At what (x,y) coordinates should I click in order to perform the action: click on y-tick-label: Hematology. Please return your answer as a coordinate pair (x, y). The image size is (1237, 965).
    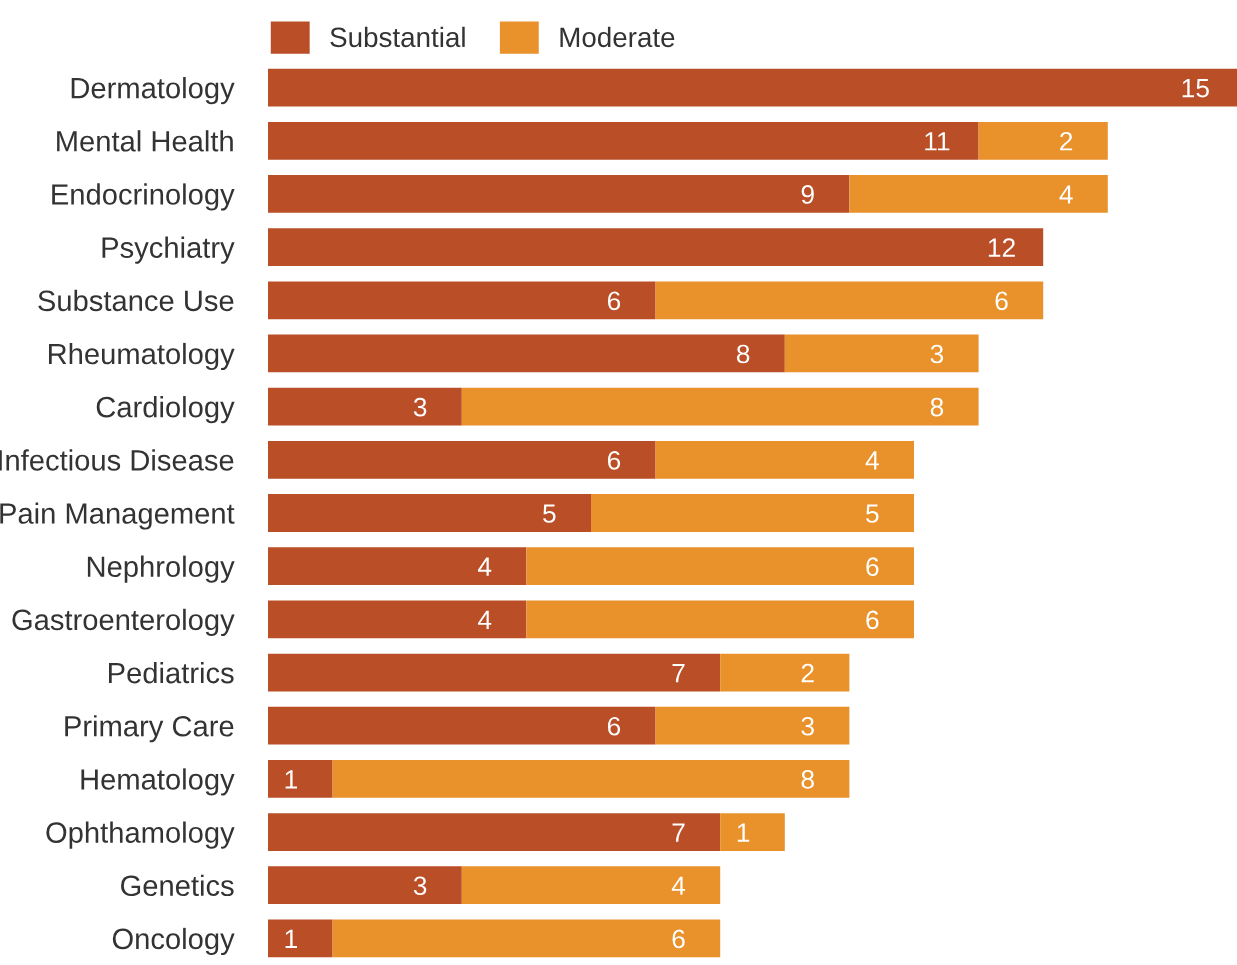
    Looking at the image, I should click on (158, 782).